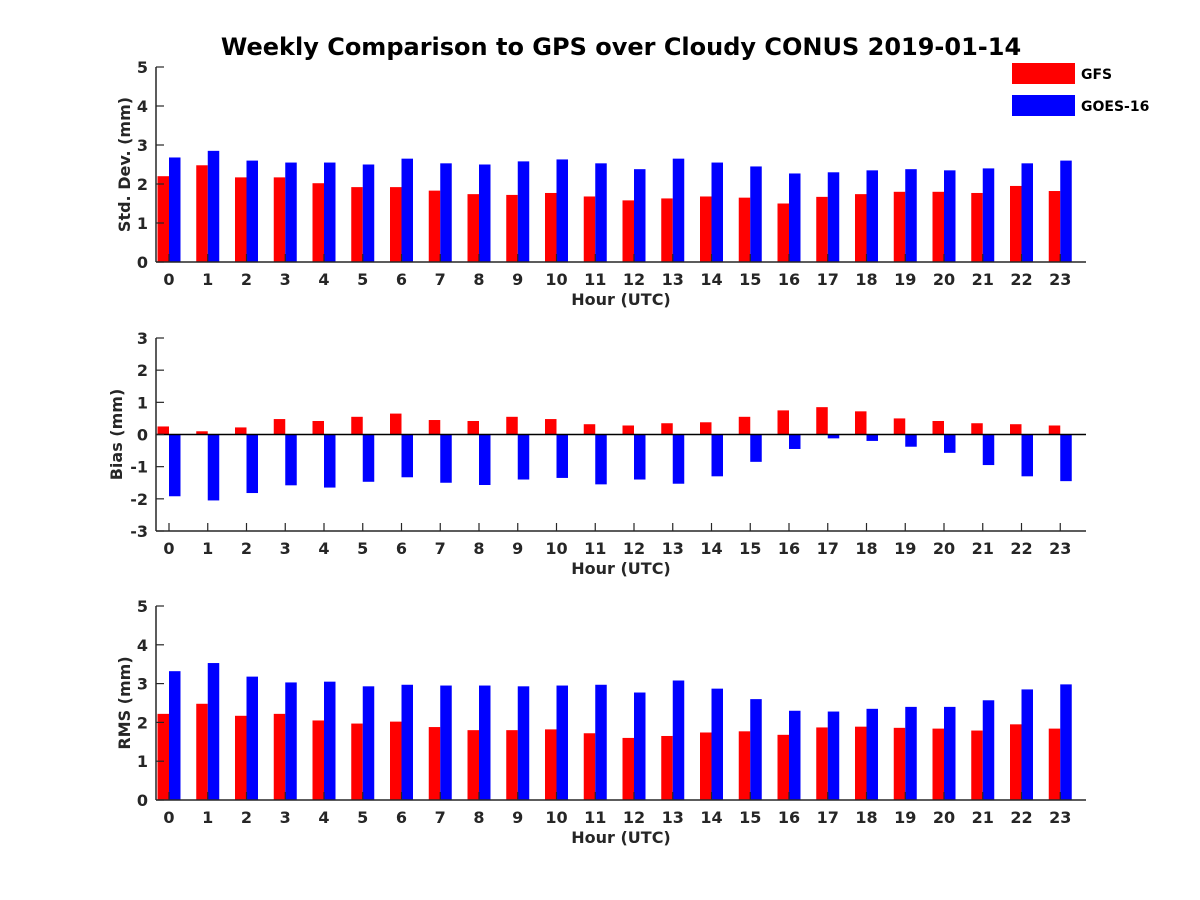 This screenshot has height=900, width=1200. What do you see at coordinates (207, 279) in the screenshot?
I see `x-tick-label: 1` at bounding box center [207, 279].